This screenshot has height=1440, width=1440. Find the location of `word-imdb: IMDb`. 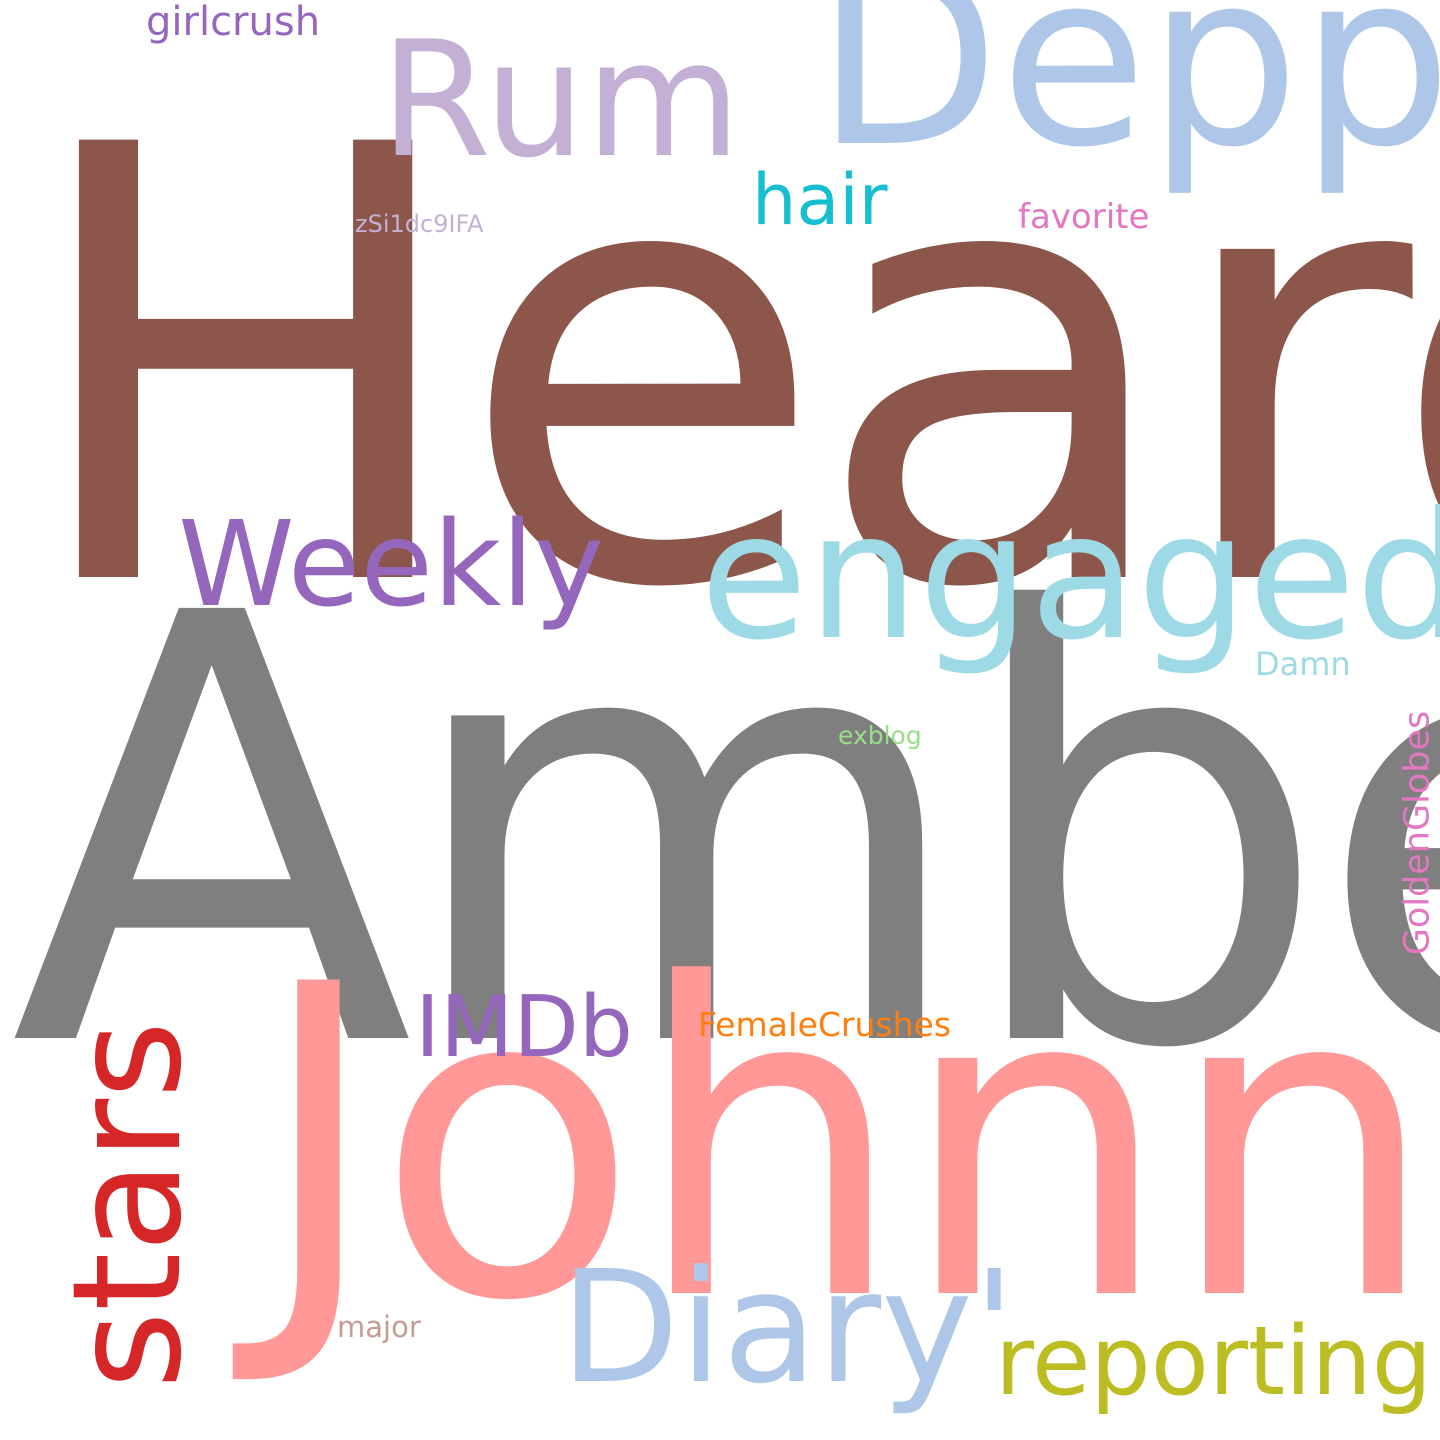

word-imdb: IMDb is located at coordinates (524, 1027).